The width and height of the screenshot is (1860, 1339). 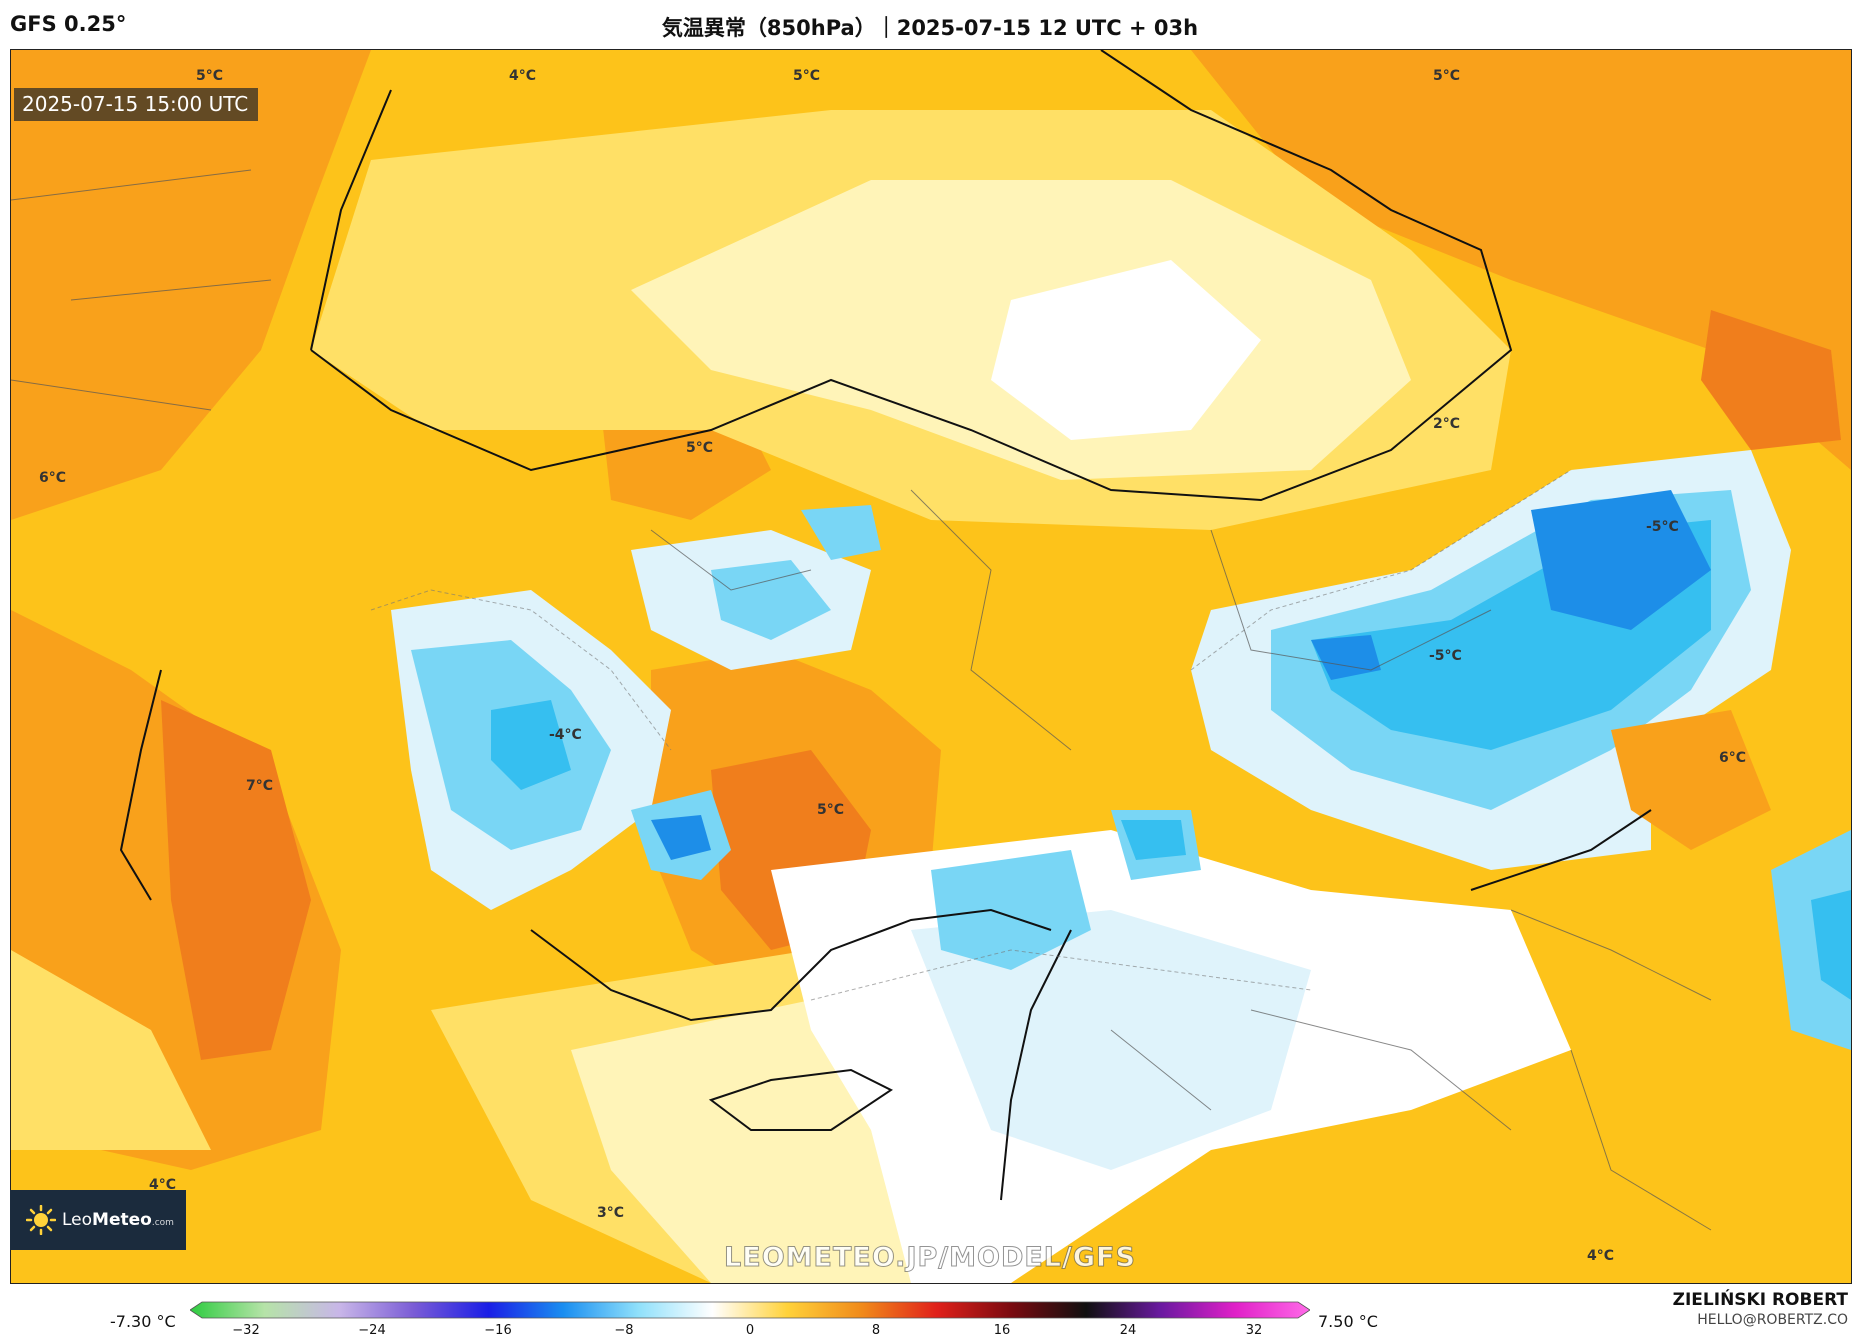 I want to click on anomaly-max-label: 7.50 °C, so click(x=1348, y=1321).